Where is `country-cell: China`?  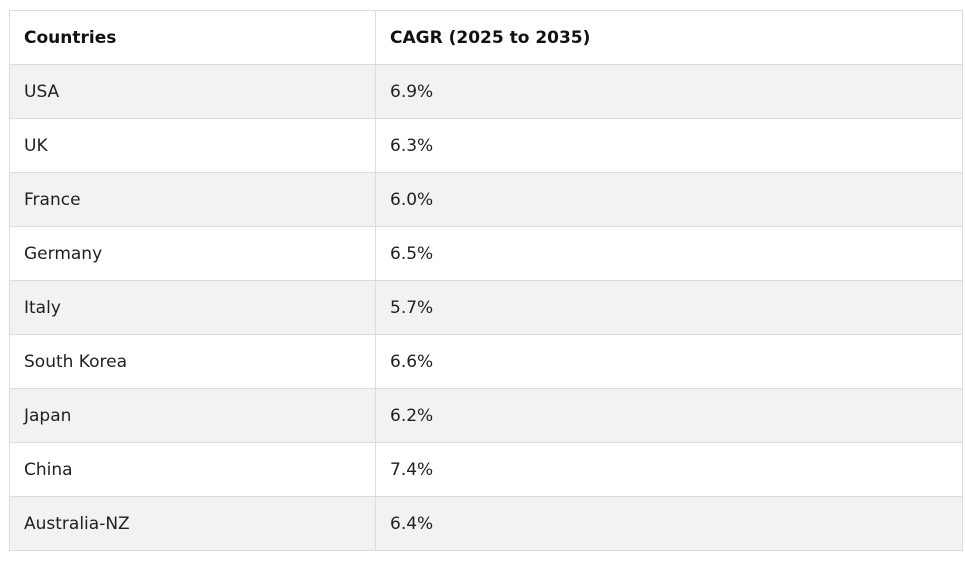 country-cell: China is located at coordinates (192, 469).